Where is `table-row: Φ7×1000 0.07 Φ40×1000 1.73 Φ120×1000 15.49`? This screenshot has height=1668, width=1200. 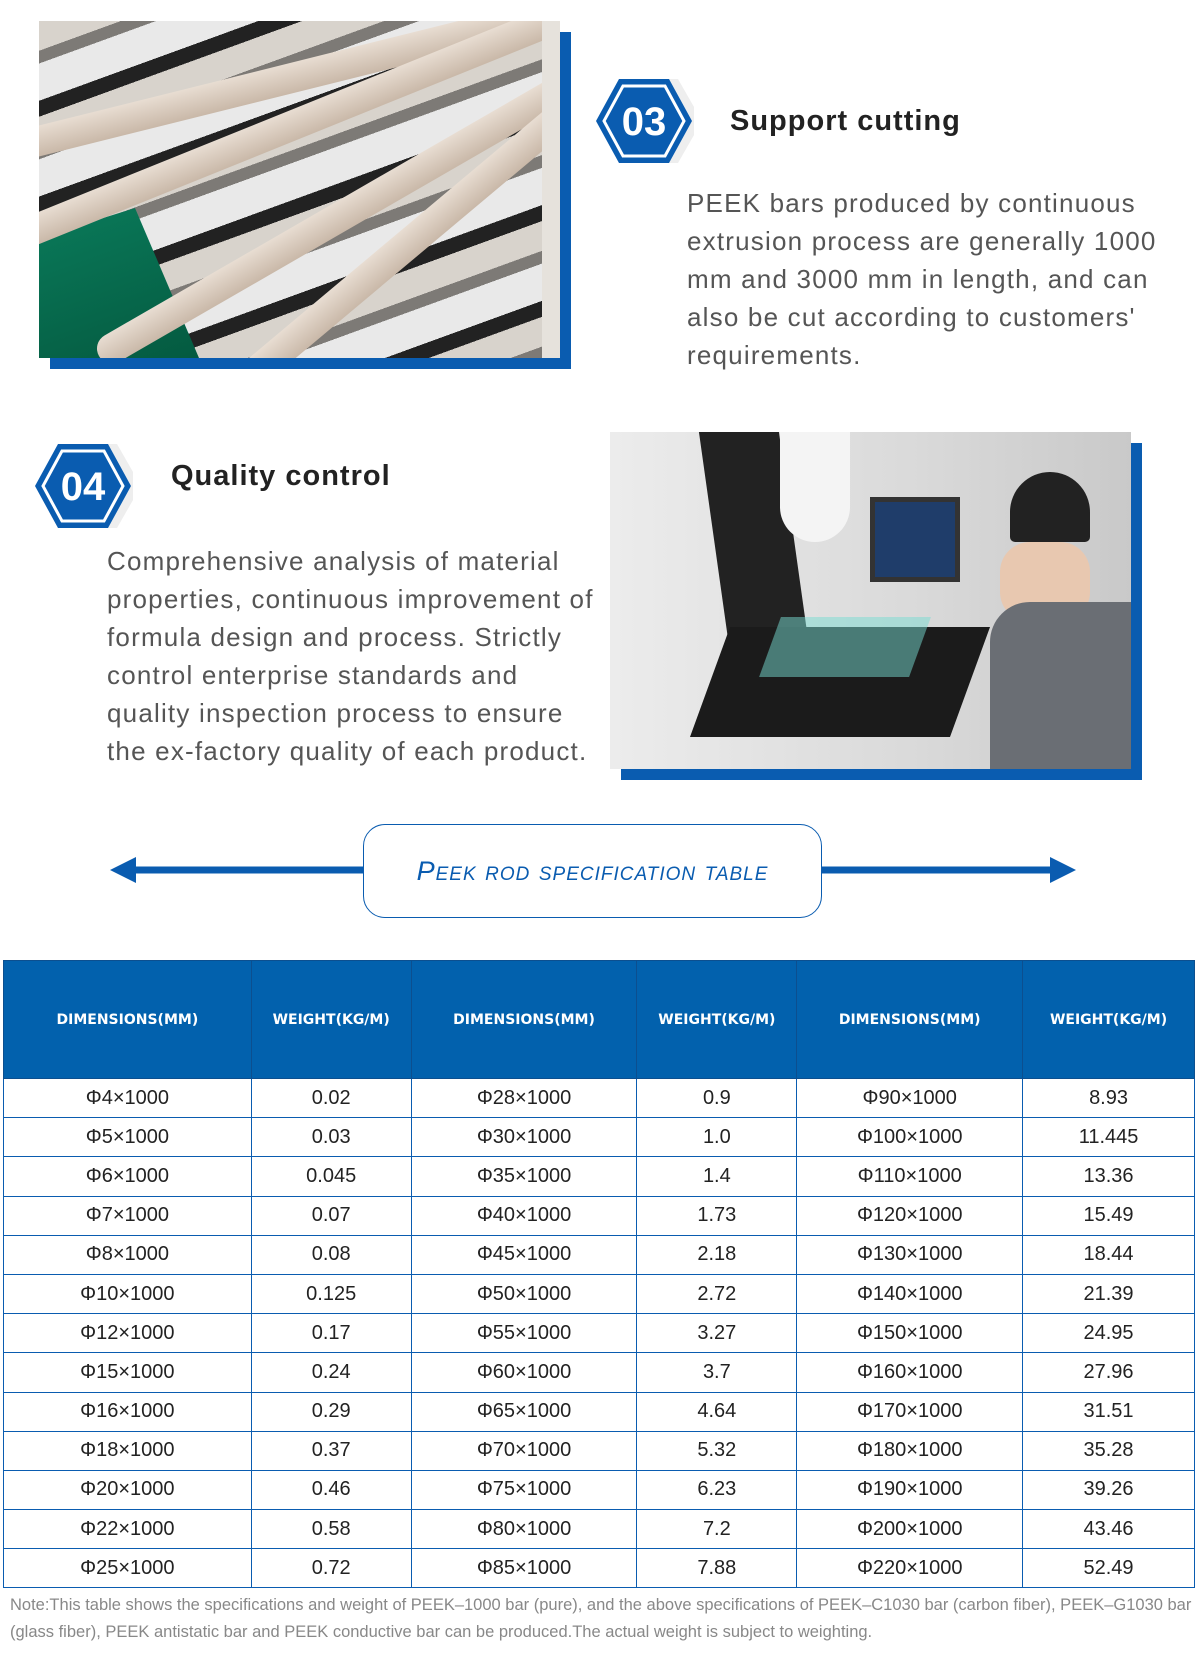
table-row: Φ7×1000 0.07 Φ40×1000 1.73 Φ120×1000 15.49 is located at coordinates (599, 1215).